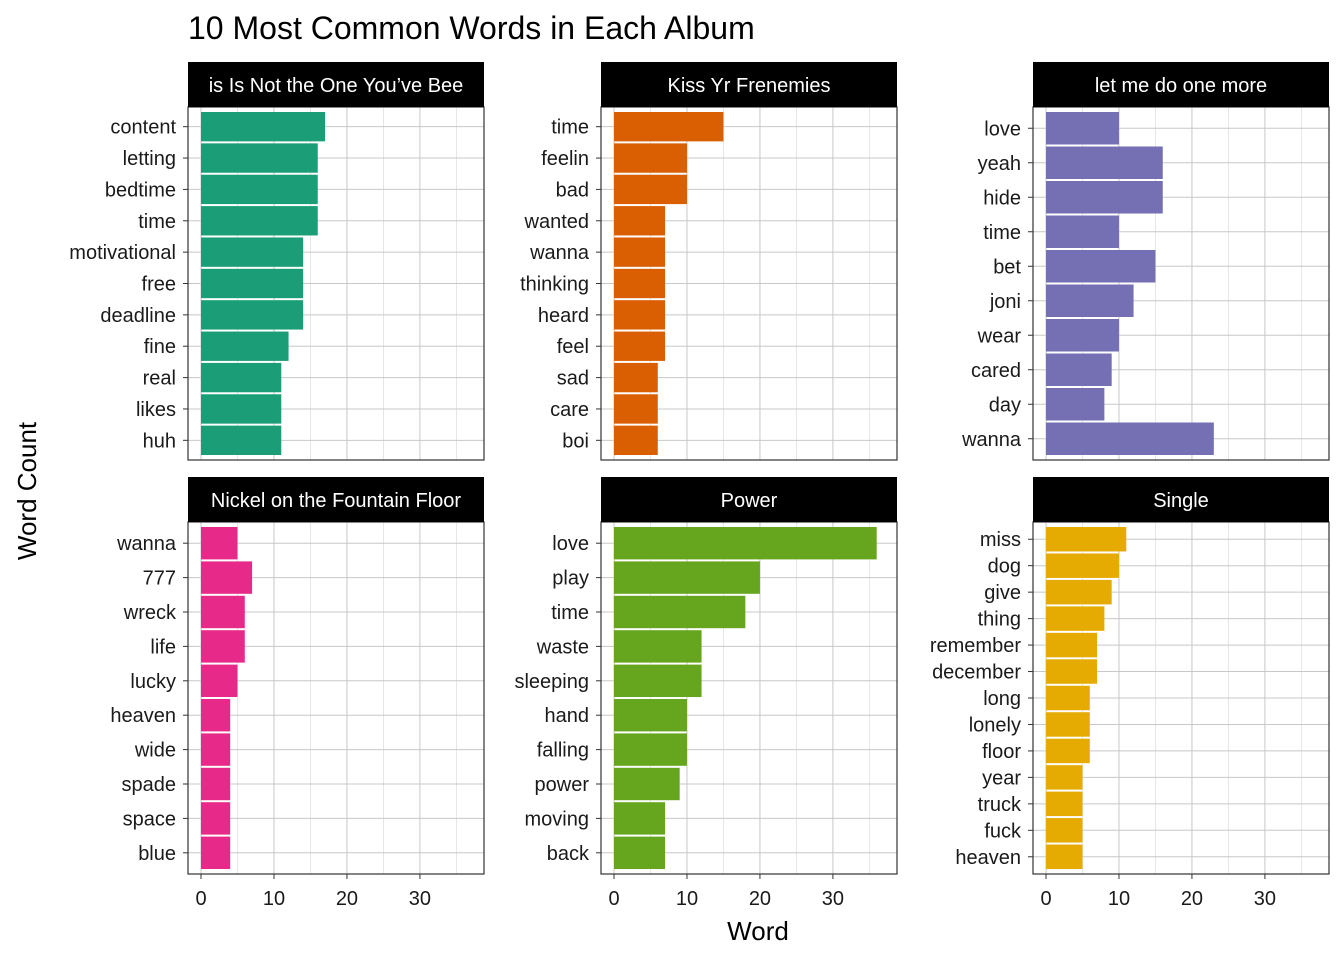 The height and width of the screenshot is (960, 1344). I want to click on y-tick-label: dog, so click(1004, 567).